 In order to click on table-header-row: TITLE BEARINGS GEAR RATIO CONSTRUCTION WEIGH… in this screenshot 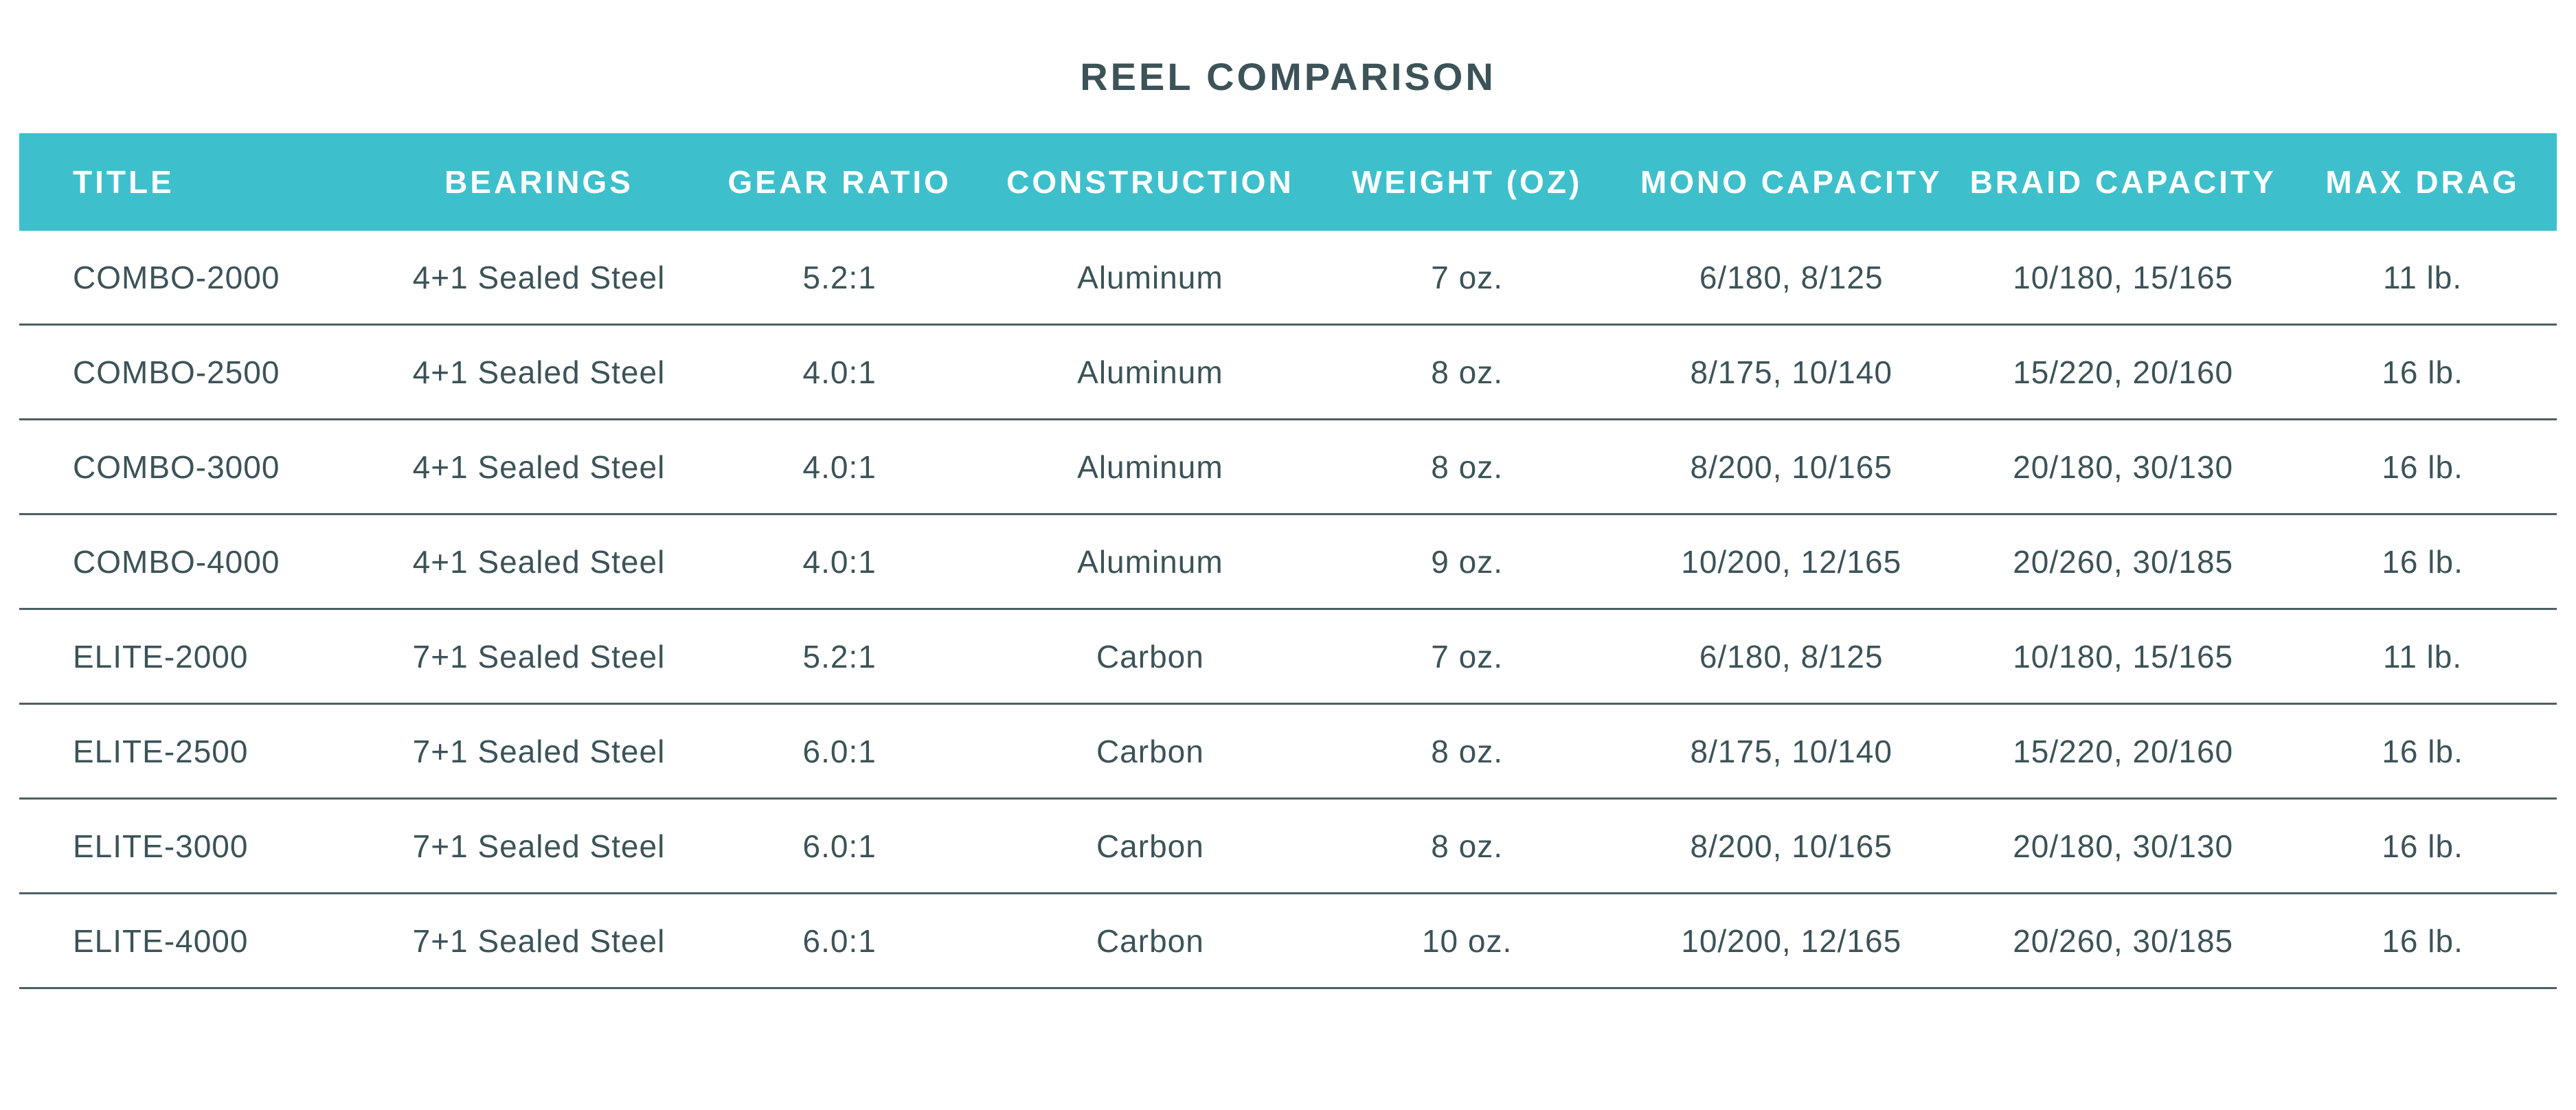, I will do `click(1288, 182)`.